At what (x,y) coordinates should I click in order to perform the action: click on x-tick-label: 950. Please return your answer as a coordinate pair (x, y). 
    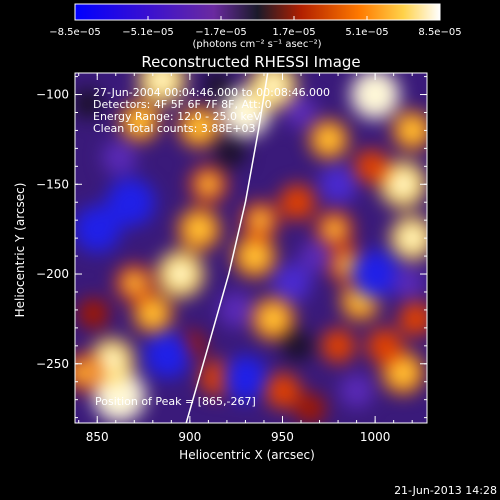
    Looking at the image, I should click on (282, 437).